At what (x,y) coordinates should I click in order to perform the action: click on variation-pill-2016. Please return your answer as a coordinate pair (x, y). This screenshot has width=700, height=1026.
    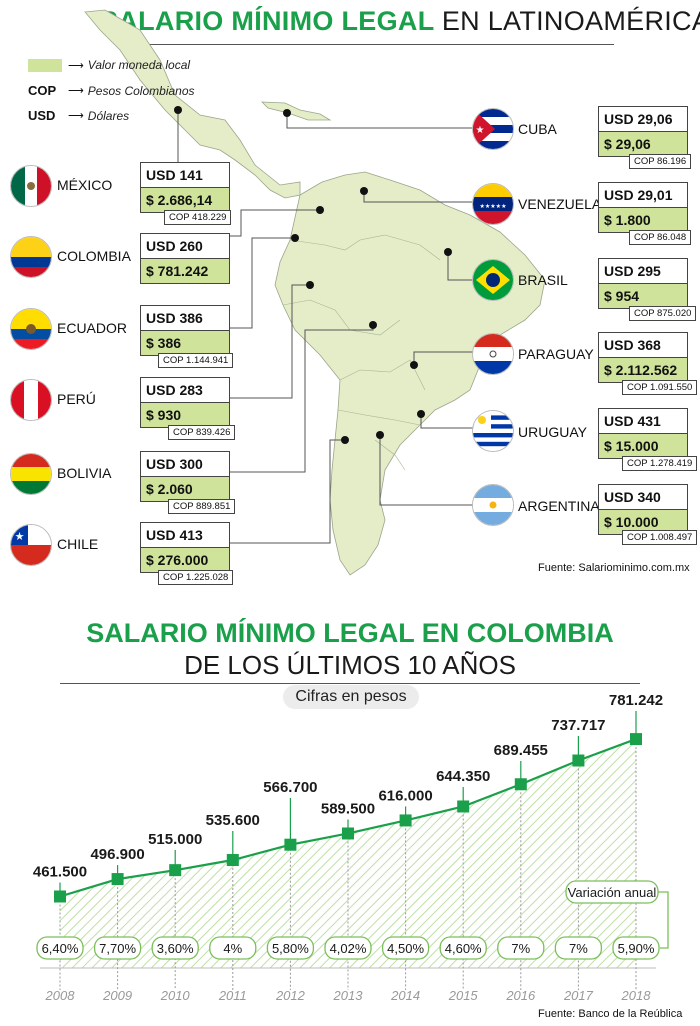
    Looking at the image, I should click on (521, 948).